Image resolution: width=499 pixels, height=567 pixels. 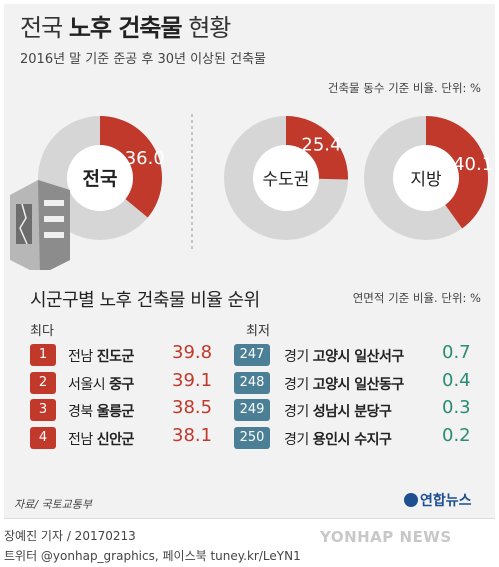 I want to click on rank-value: 38.1, so click(x=192, y=435).